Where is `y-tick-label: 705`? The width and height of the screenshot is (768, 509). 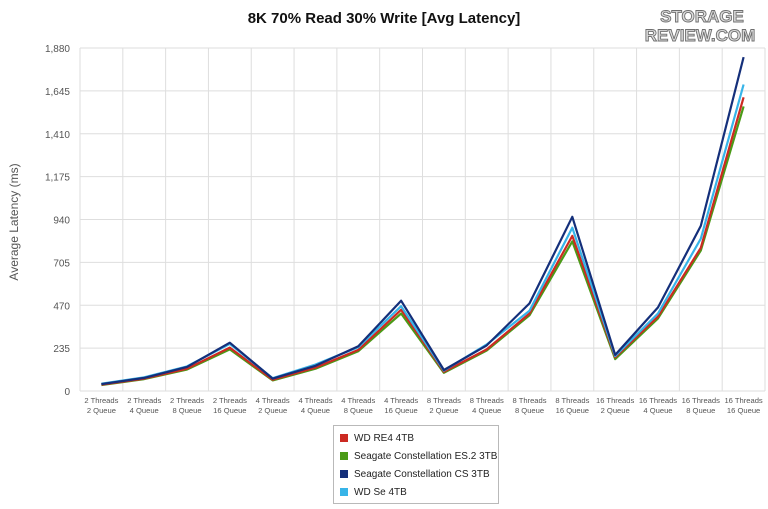 y-tick-label: 705 is located at coordinates (61, 263).